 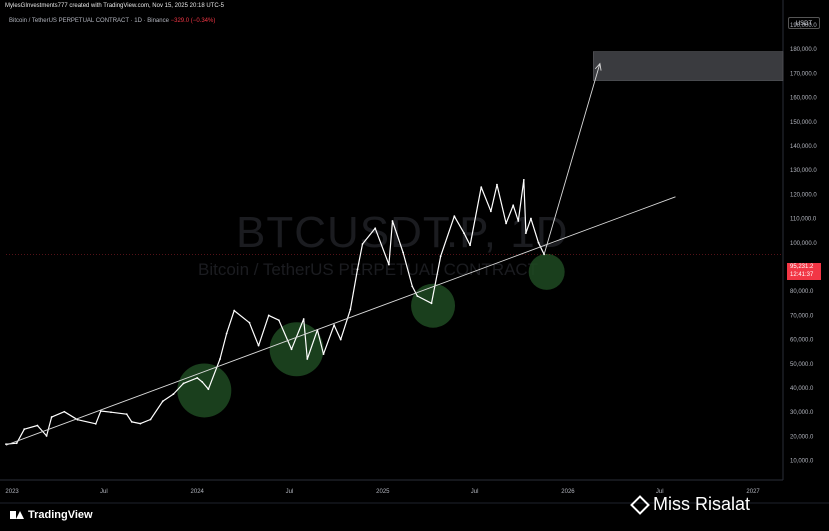 What do you see at coordinates (803, 50) in the screenshot?
I see `y-tick-label-2: 180,000.0` at bounding box center [803, 50].